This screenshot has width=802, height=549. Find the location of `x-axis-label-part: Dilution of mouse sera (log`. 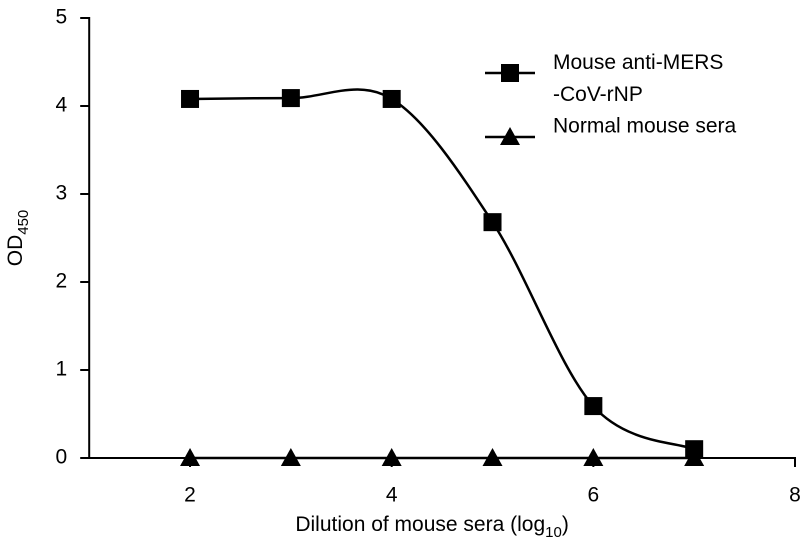

x-axis-label-part: Dilution of mouse sera (log is located at coordinates (420, 524).